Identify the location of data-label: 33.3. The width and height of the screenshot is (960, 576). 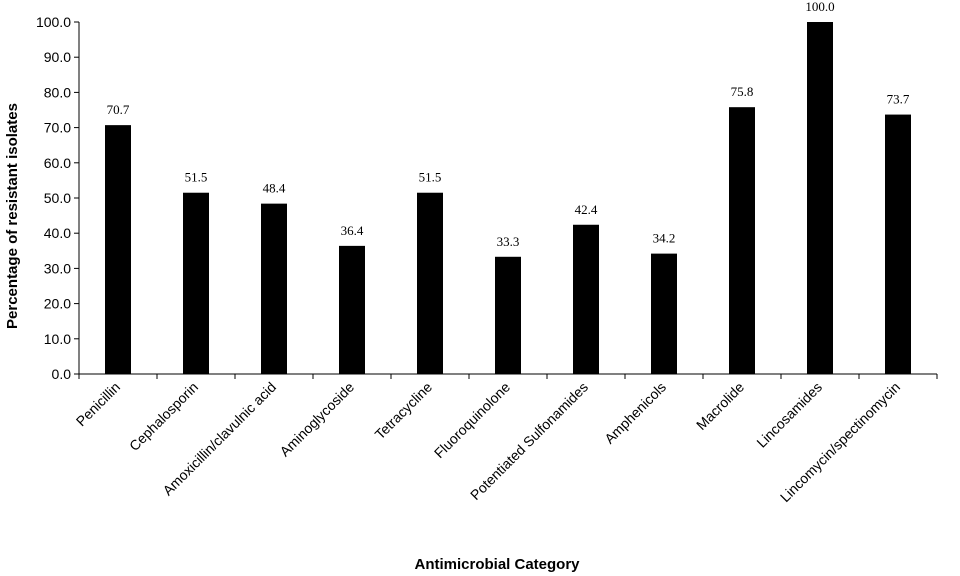
(508, 241).